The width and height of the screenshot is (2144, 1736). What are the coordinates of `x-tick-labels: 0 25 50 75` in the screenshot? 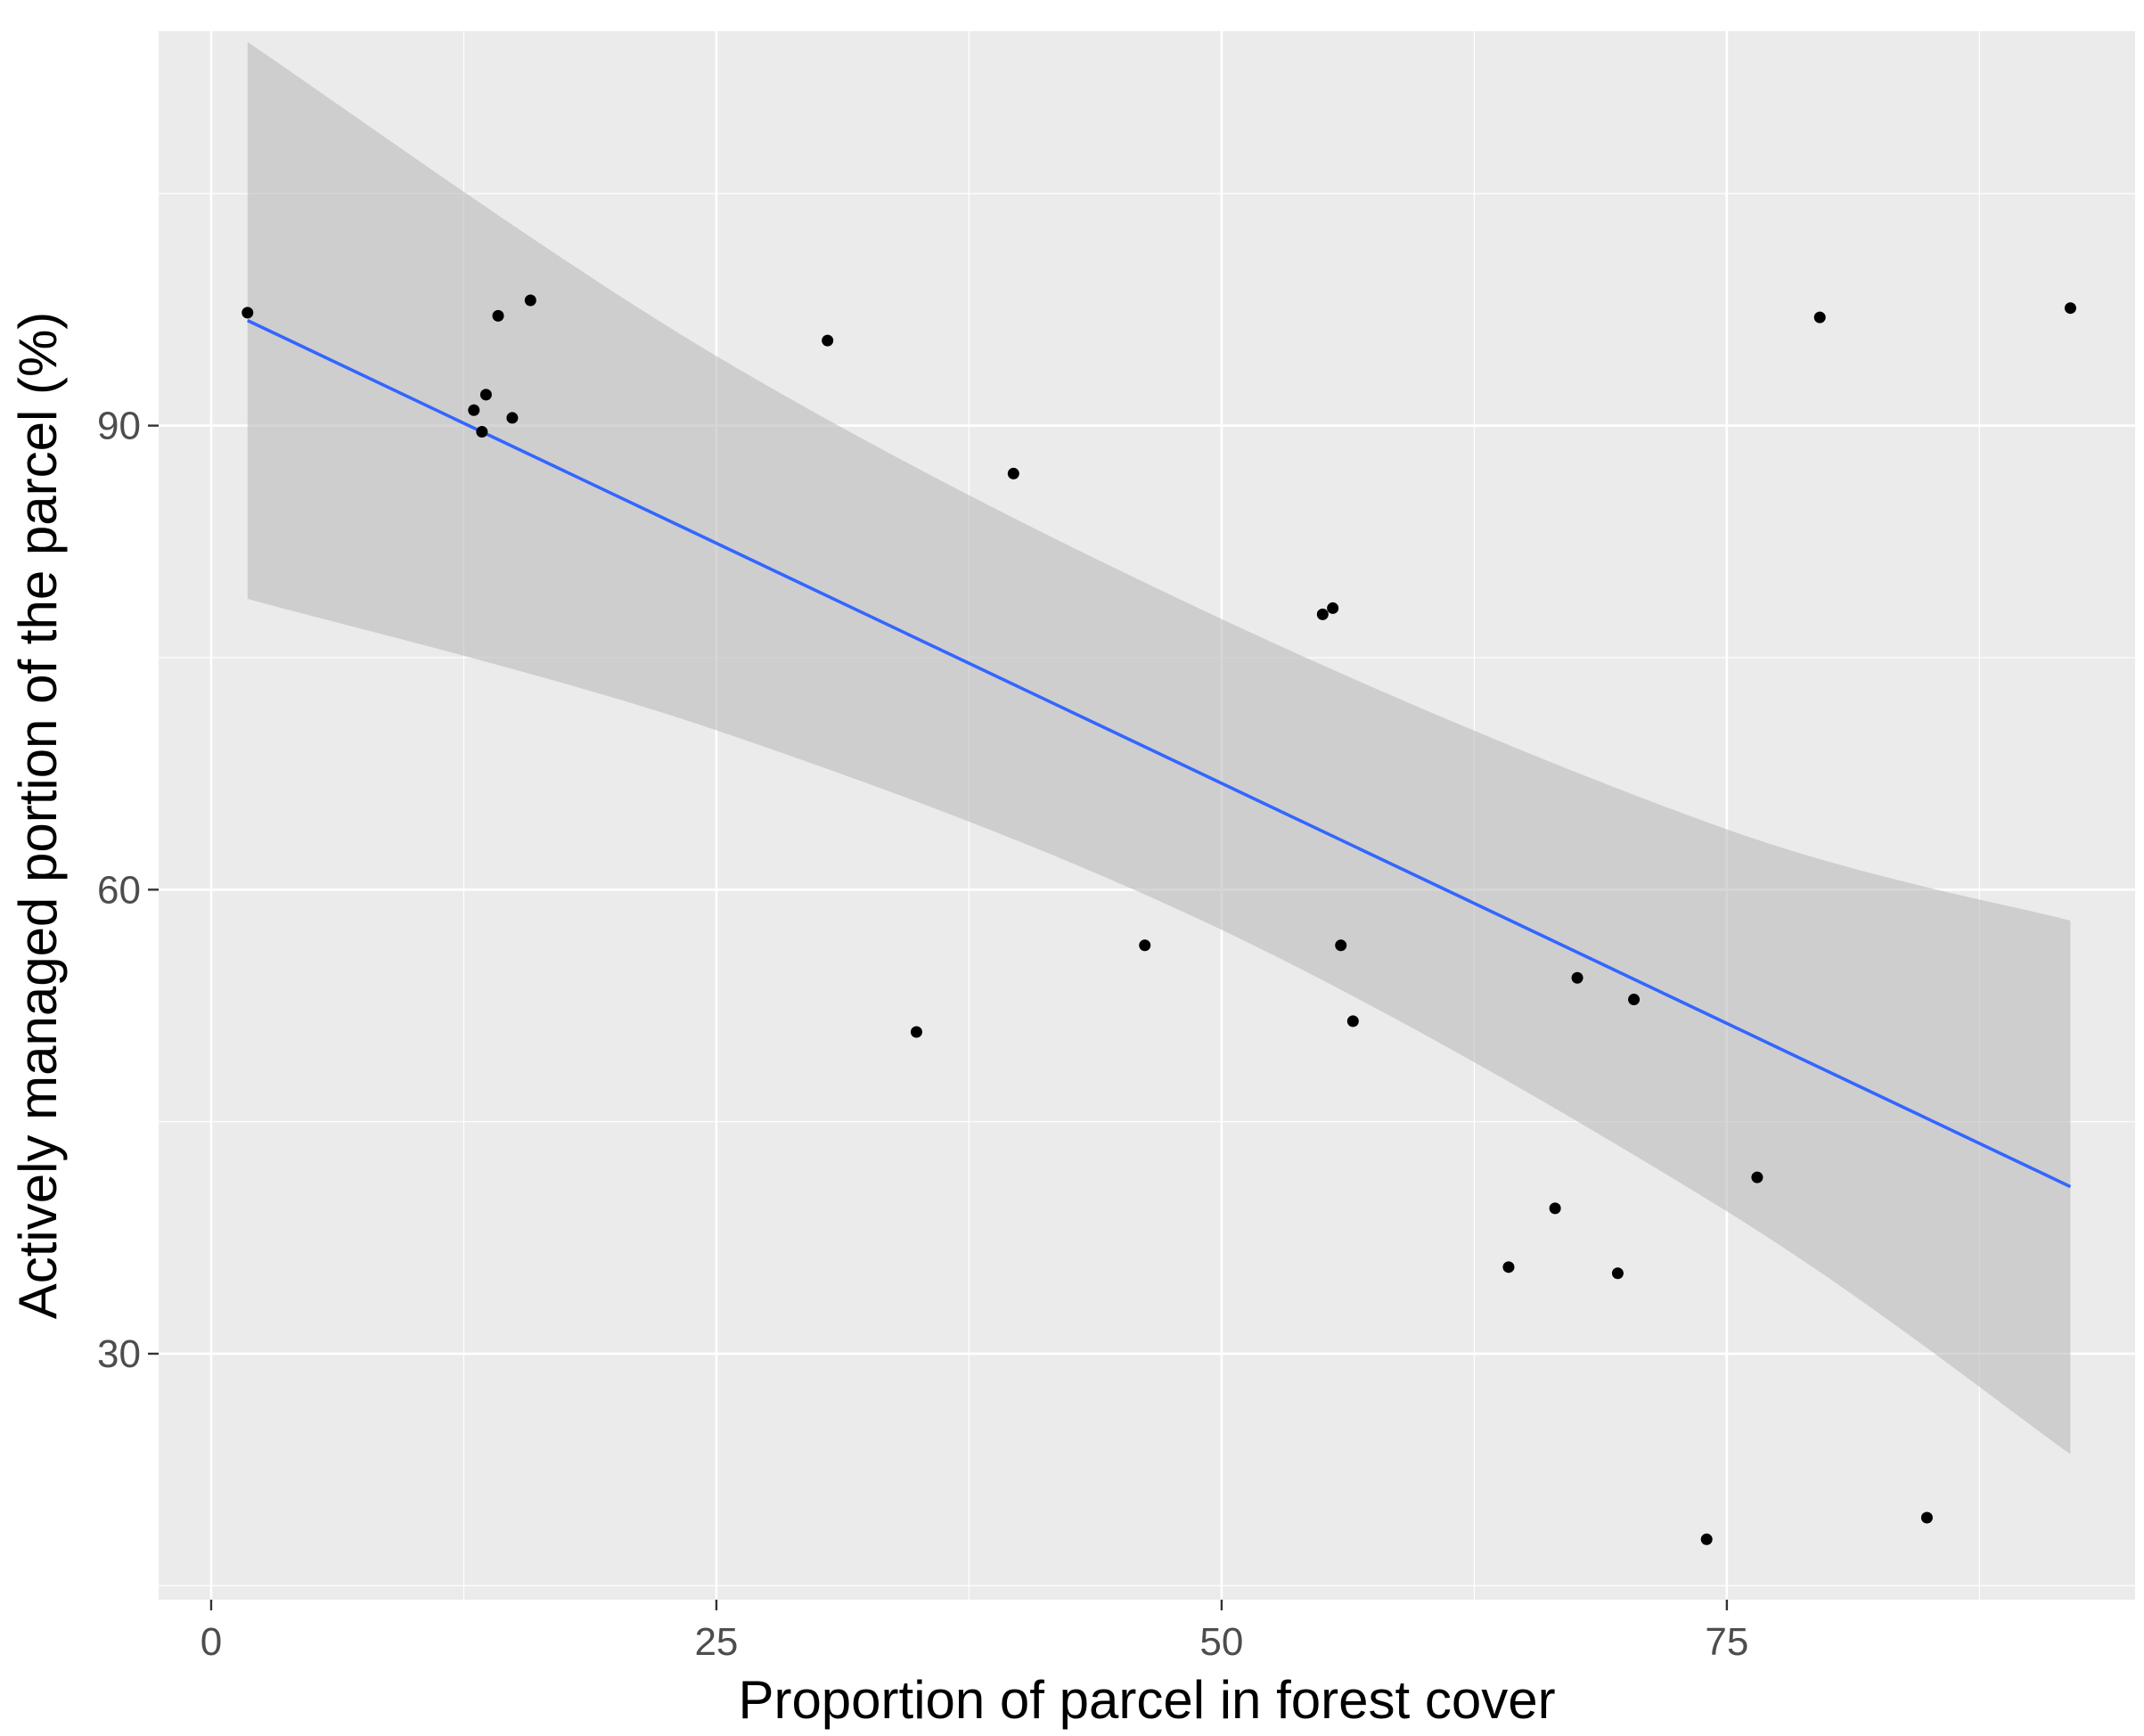 It's located at (974, 1642).